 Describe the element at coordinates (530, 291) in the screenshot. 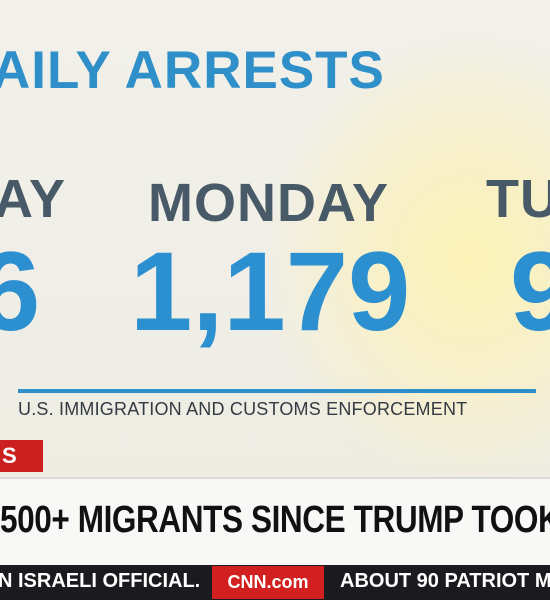

I see `arrest-count-next: 9` at that location.